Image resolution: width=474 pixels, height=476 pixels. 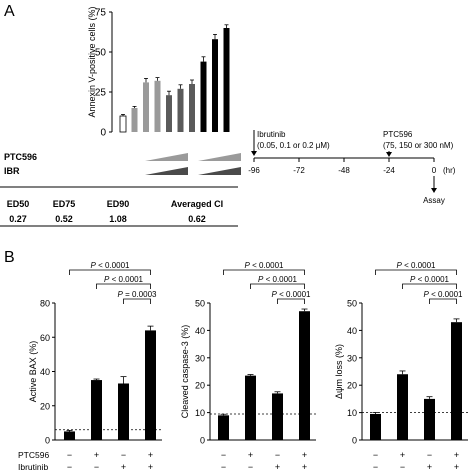 I want to click on timeline-ibrutinib-label: Ibrutinib, so click(x=271, y=134).